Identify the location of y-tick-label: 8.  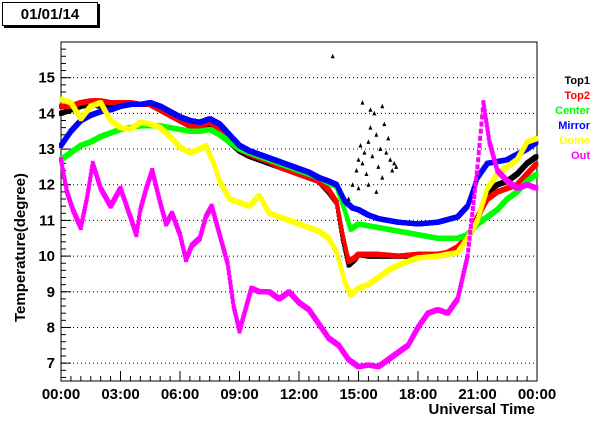
(51, 327).